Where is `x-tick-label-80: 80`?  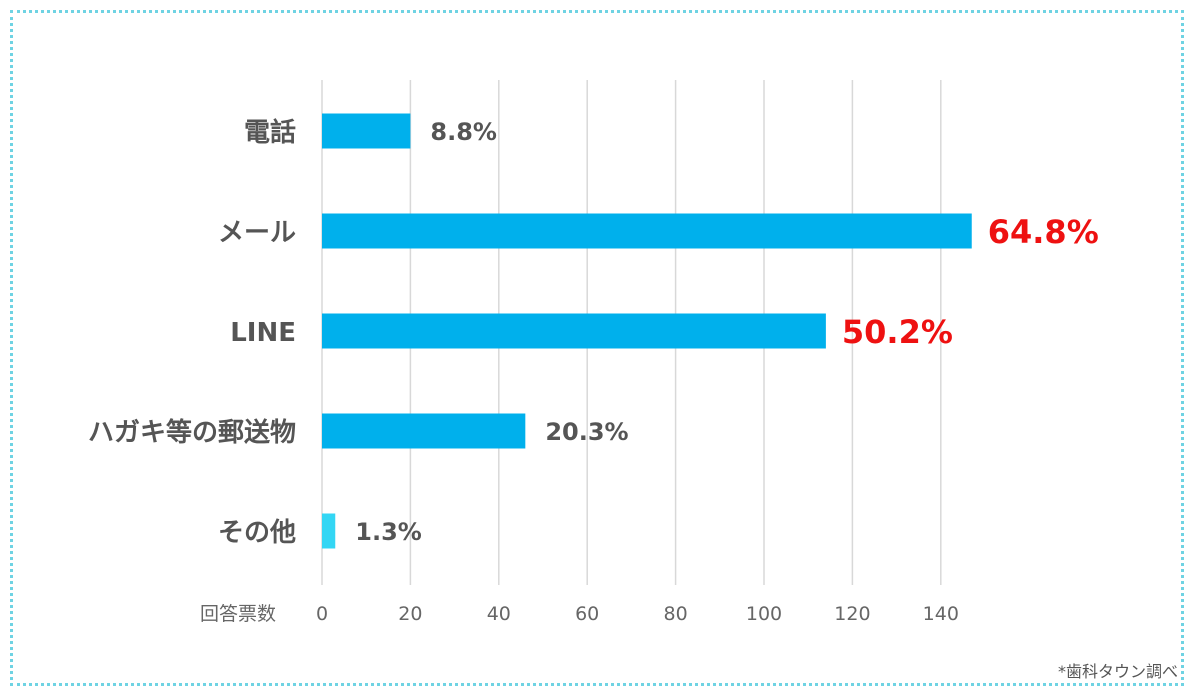 x-tick-label-80: 80 is located at coordinates (676, 614).